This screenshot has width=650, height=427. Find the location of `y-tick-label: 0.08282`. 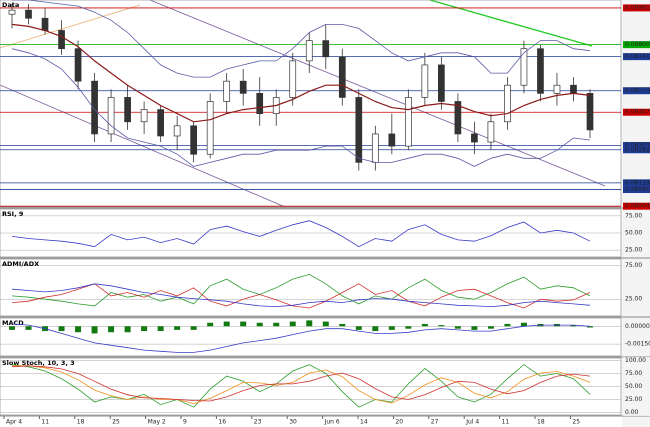

y-tick-label: 0.08282 is located at coordinates (637, 149).